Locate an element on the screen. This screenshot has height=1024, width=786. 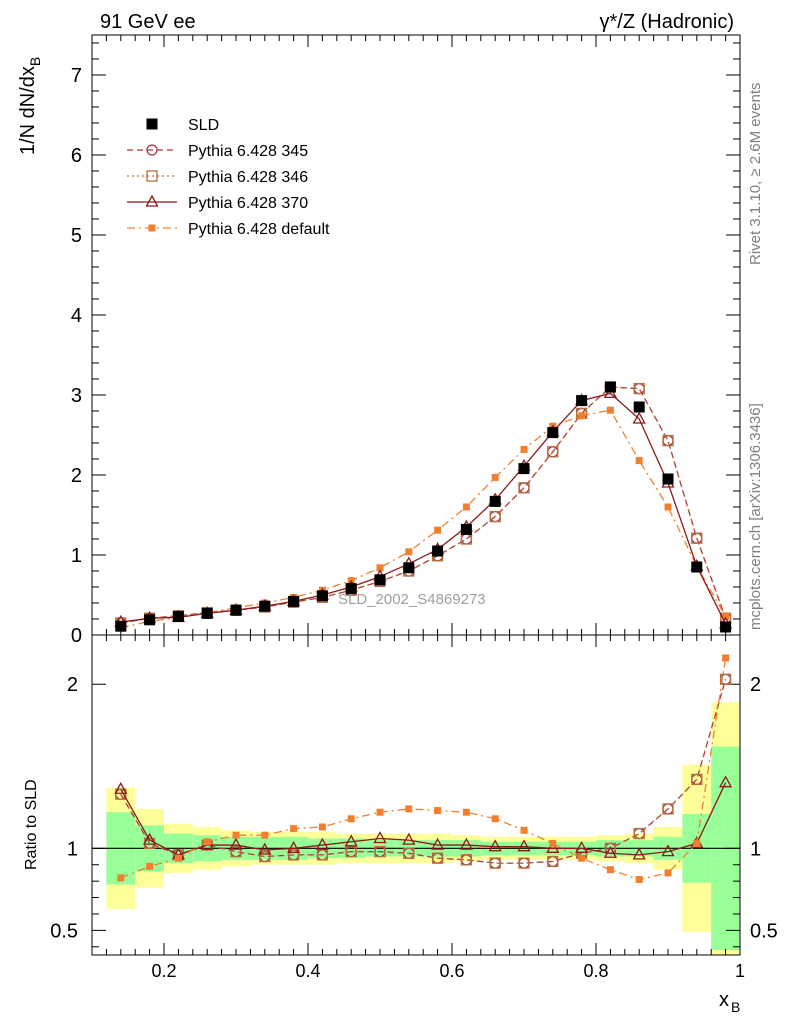
xlabel: x B is located at coordinates (729, 1002).